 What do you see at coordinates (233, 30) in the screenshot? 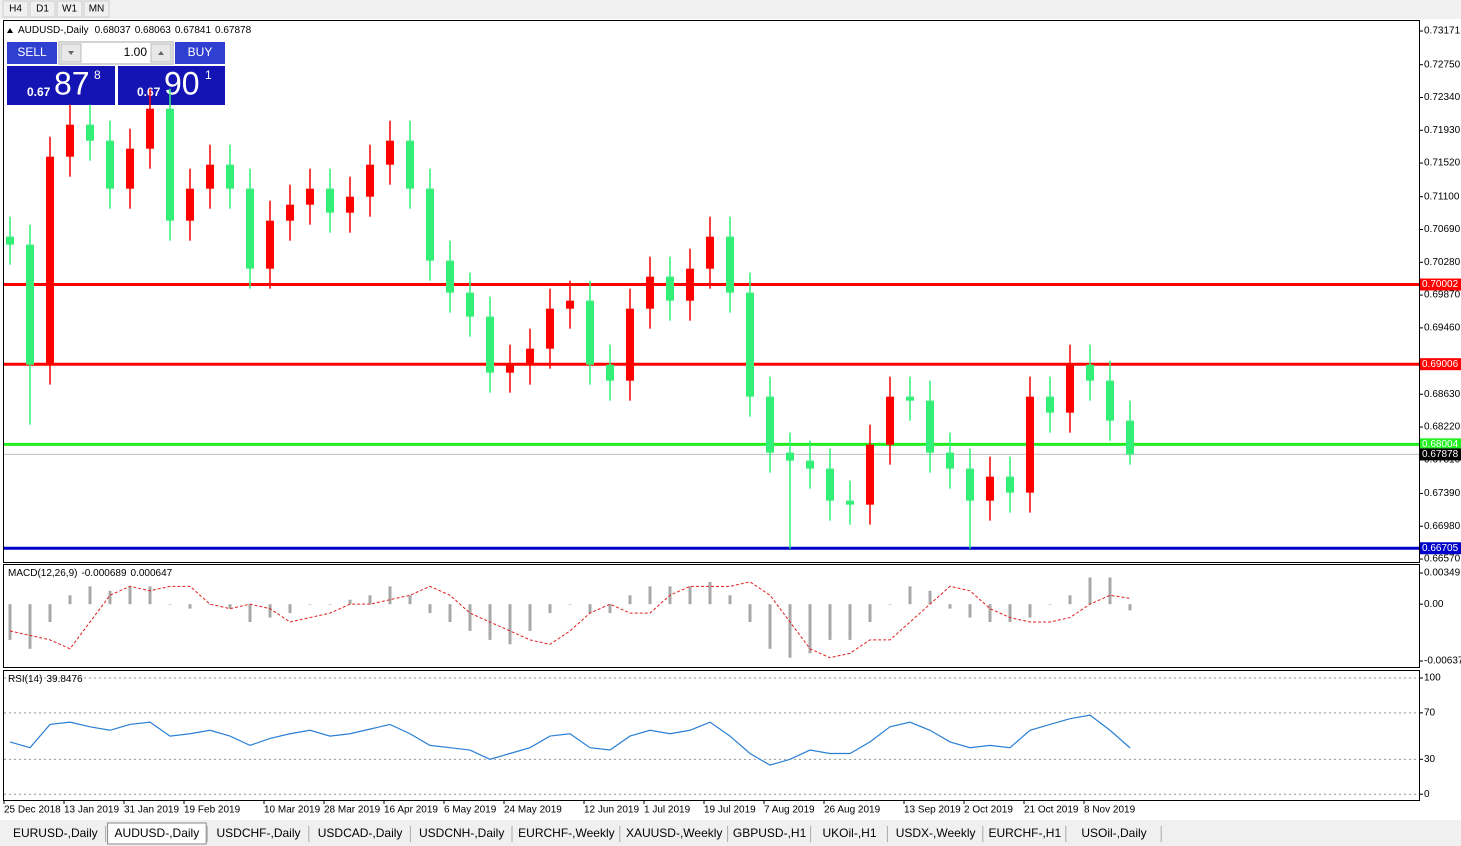
I see `ohlc-value: 0.67878` at bounding box center [233, 30].